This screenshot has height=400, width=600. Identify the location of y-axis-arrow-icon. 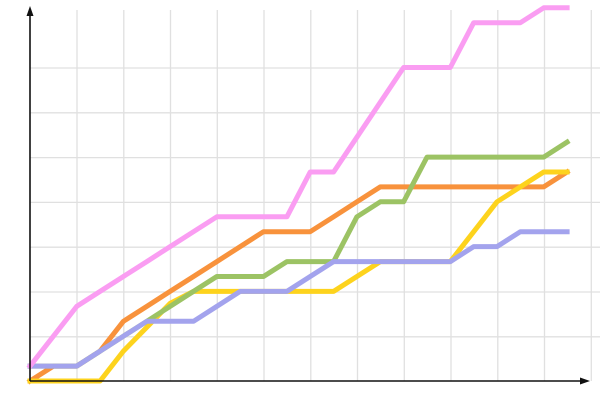
(30, 11).